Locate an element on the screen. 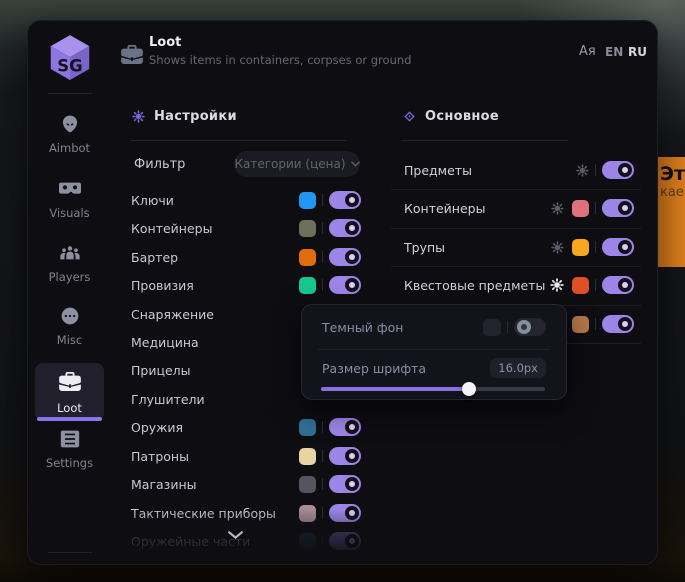  sidebar-divider-top is located at coordinates (70, 93).